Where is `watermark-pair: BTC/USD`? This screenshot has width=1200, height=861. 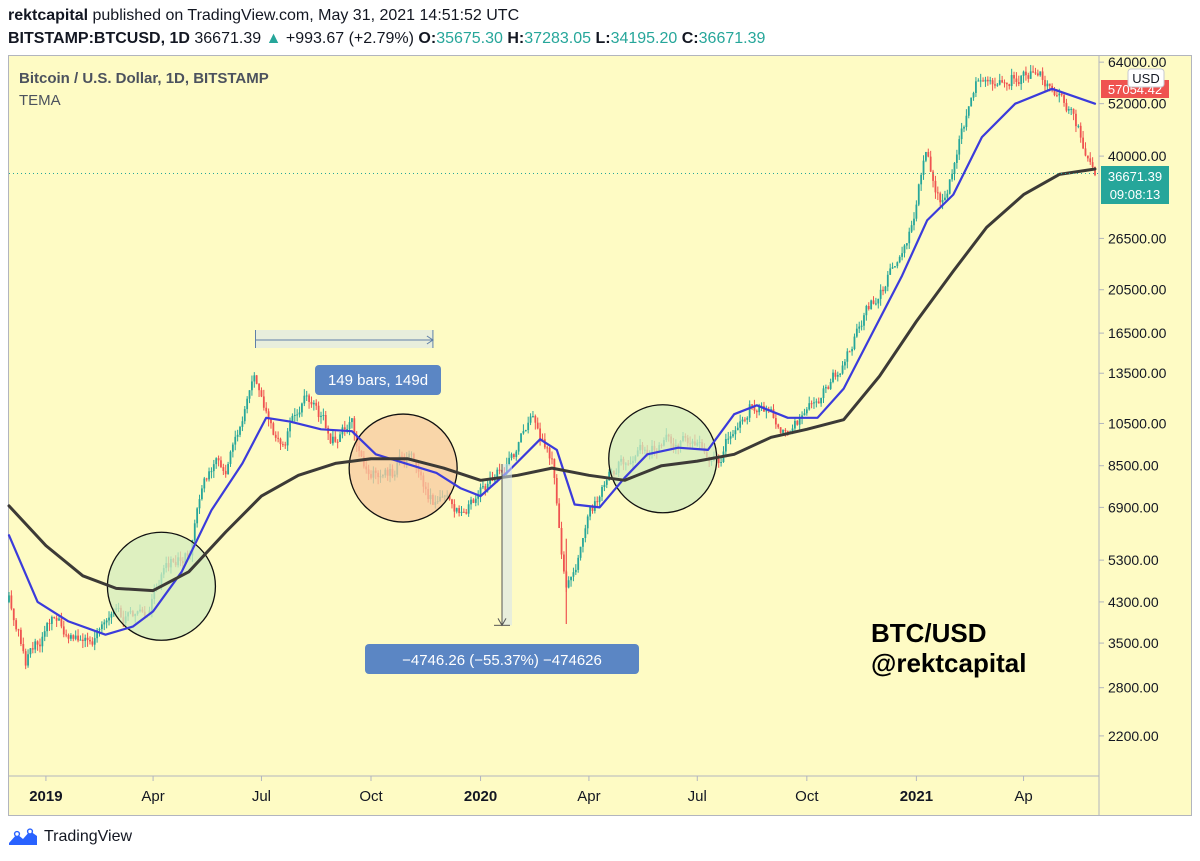
watermark-pair: BTC/USD is located at coordinates (929, 633).